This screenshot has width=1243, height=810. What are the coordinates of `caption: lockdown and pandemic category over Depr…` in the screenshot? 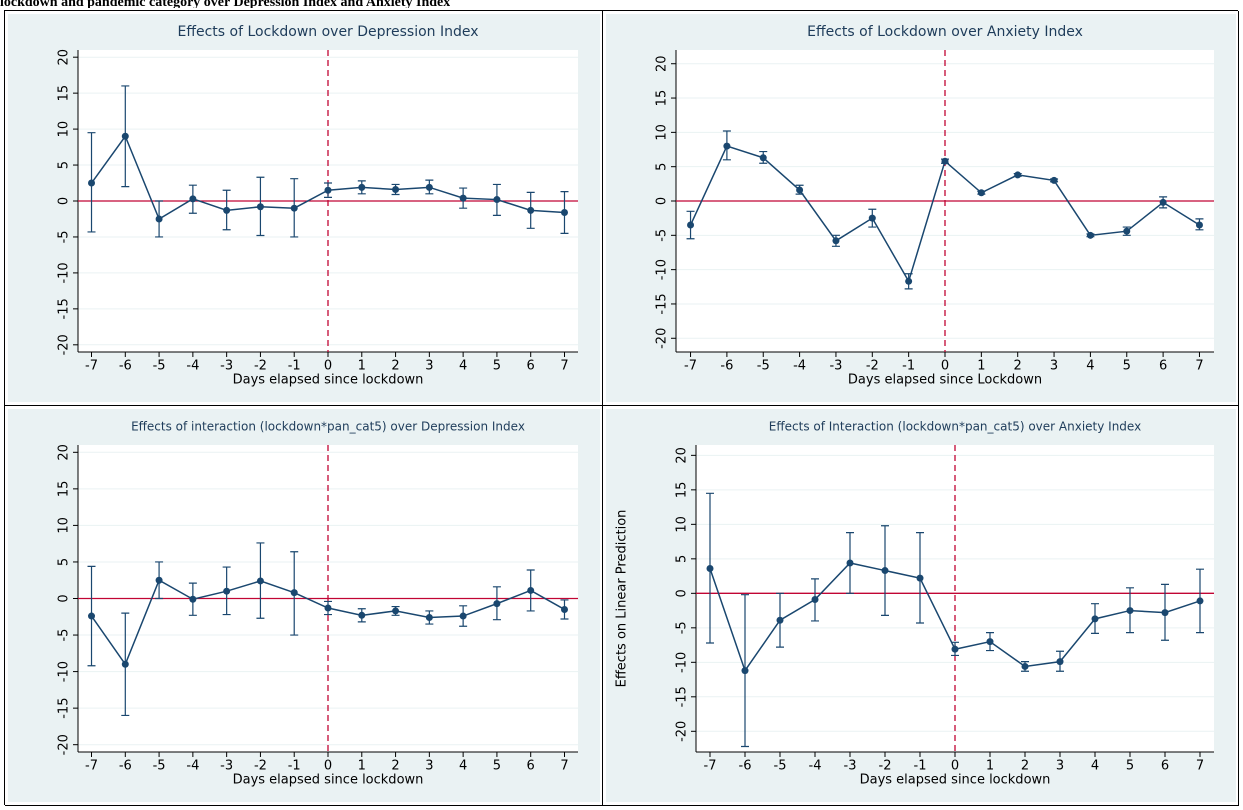 It's located at (225, 4).